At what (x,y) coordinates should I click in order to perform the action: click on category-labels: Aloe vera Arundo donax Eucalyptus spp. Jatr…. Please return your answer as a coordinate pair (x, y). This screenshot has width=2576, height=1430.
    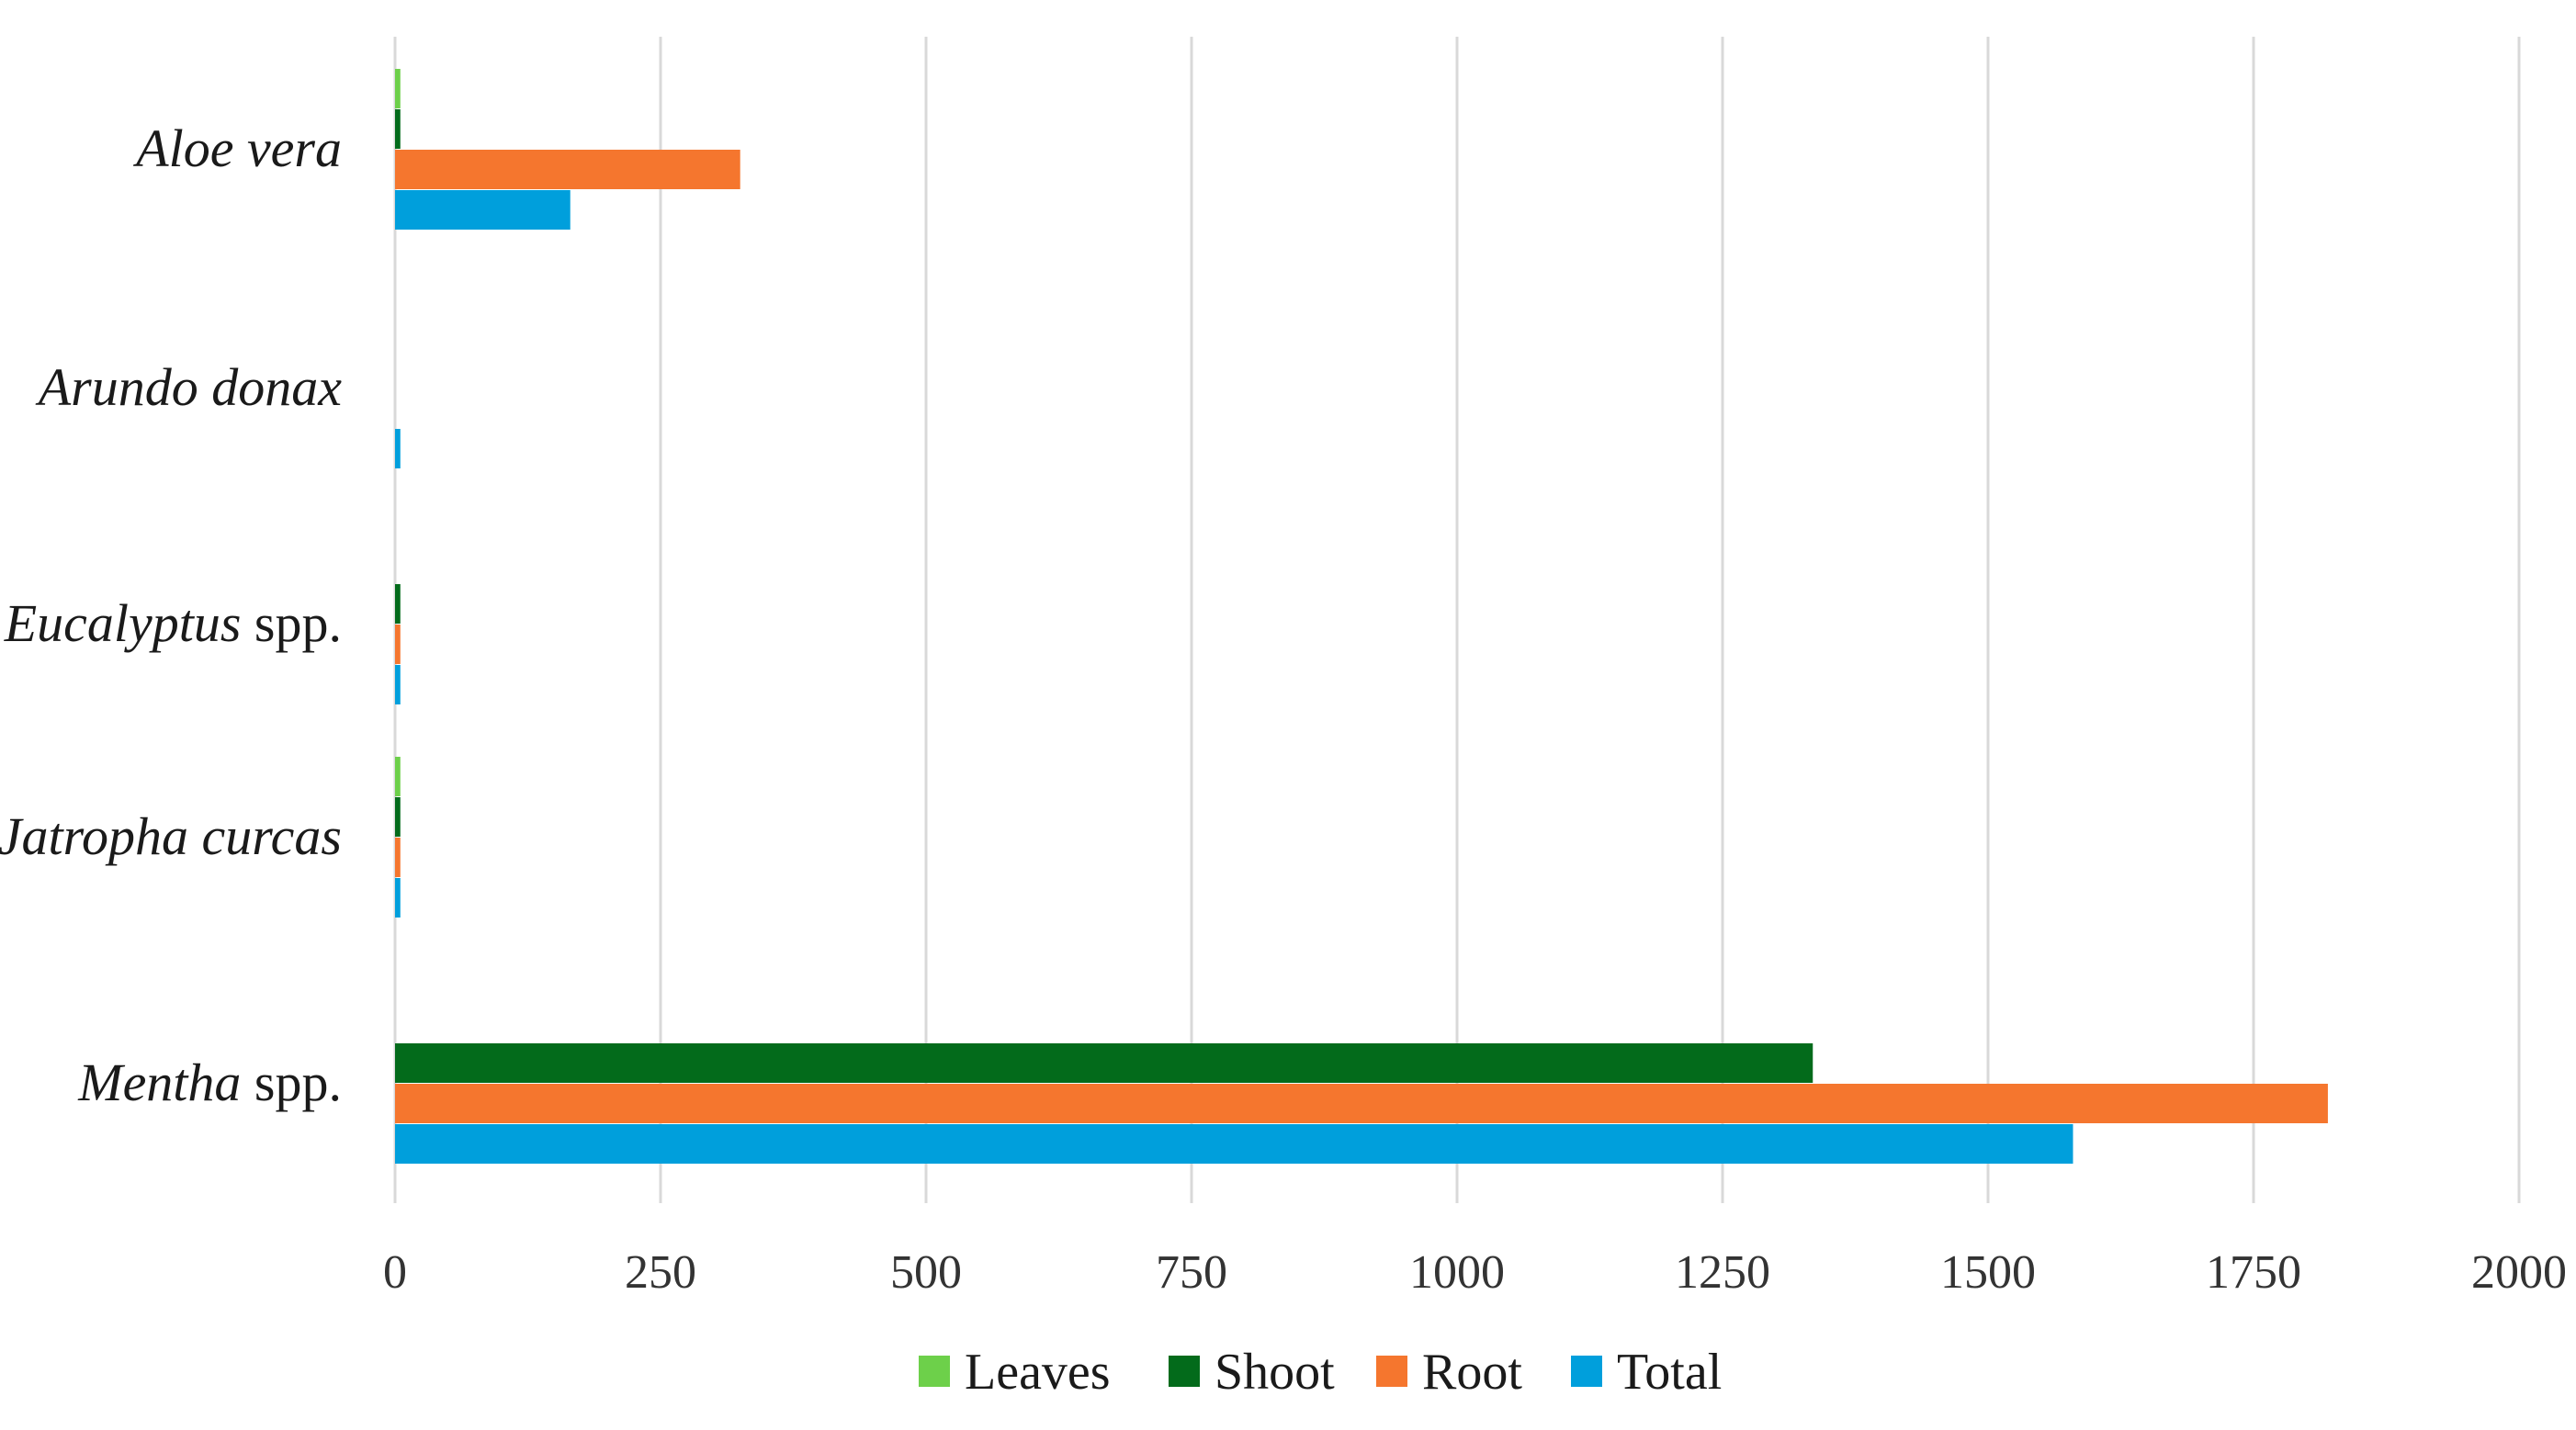
    Looking at the image, I should click on (171, 615).